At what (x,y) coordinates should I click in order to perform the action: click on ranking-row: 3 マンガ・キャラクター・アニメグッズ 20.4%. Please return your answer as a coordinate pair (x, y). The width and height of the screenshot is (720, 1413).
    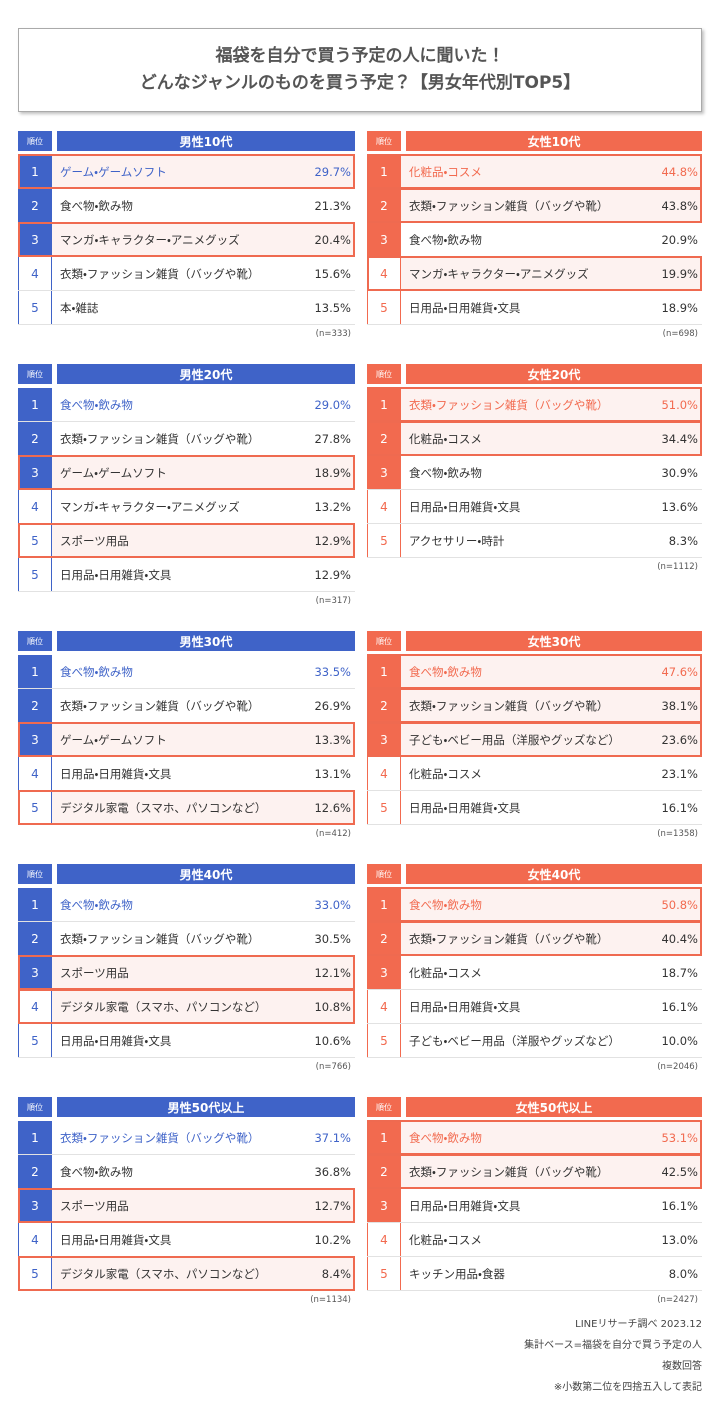
    Looking at the image, I should click on (186, 239).